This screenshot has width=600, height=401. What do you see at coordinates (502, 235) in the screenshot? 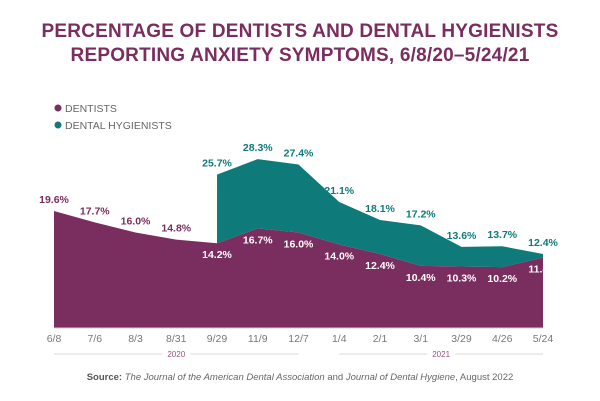
I see `hygienists-data-label: 13.7%` at bounding box center [502, 235].